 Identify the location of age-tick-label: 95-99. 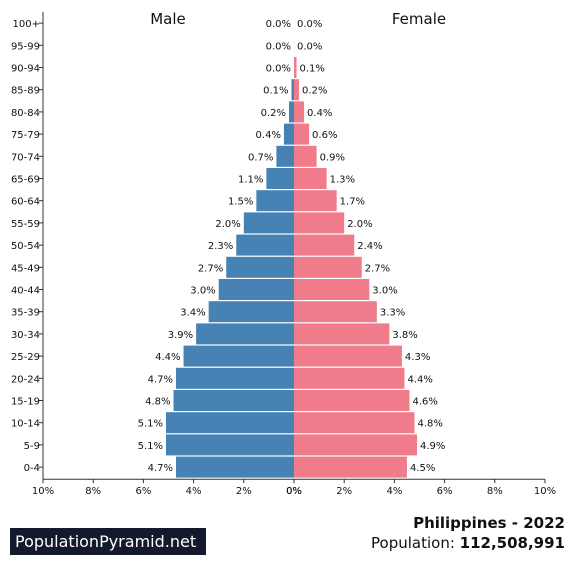
(25, 46).